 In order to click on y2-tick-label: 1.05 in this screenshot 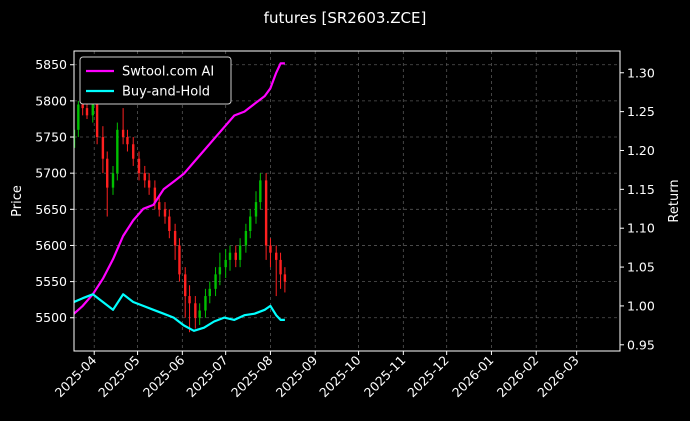, I will do `click(641, 267)`.